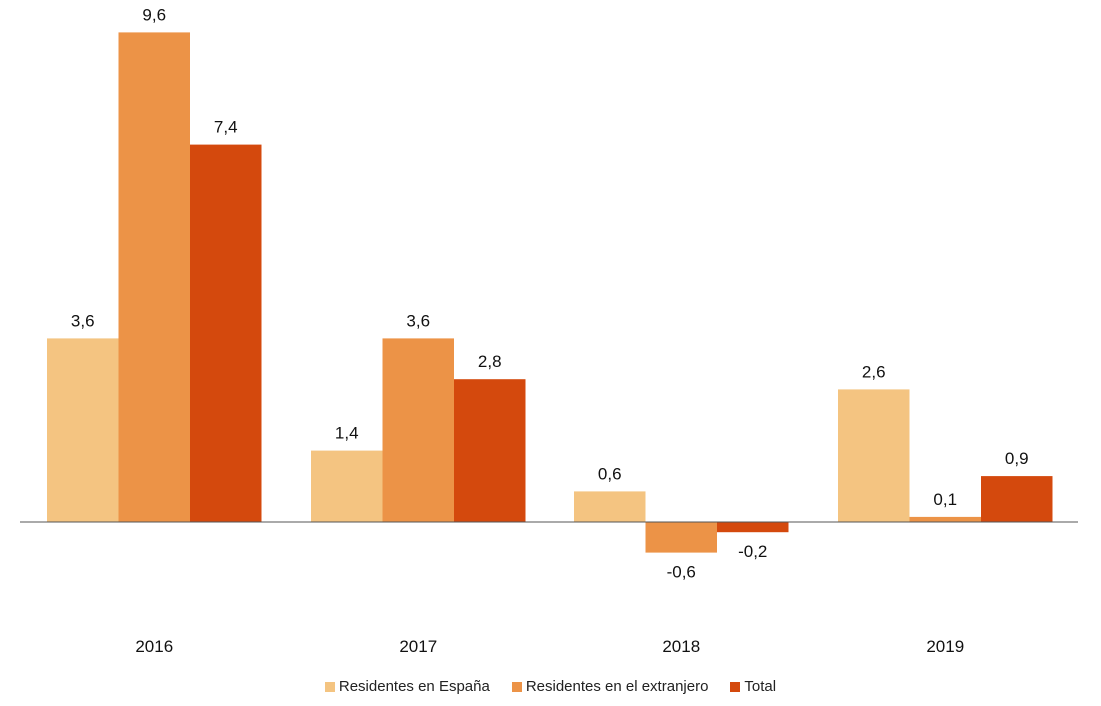 The height and width of the screenshot is (706, 1101). I want to click on data-label-2018-series-1: -0,6, so click(681, 572).